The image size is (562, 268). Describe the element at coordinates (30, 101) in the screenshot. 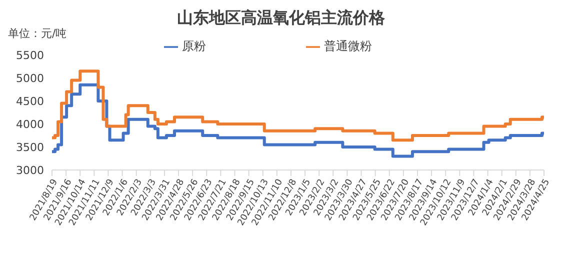

I see `y-tick-label: 4500` at that location.